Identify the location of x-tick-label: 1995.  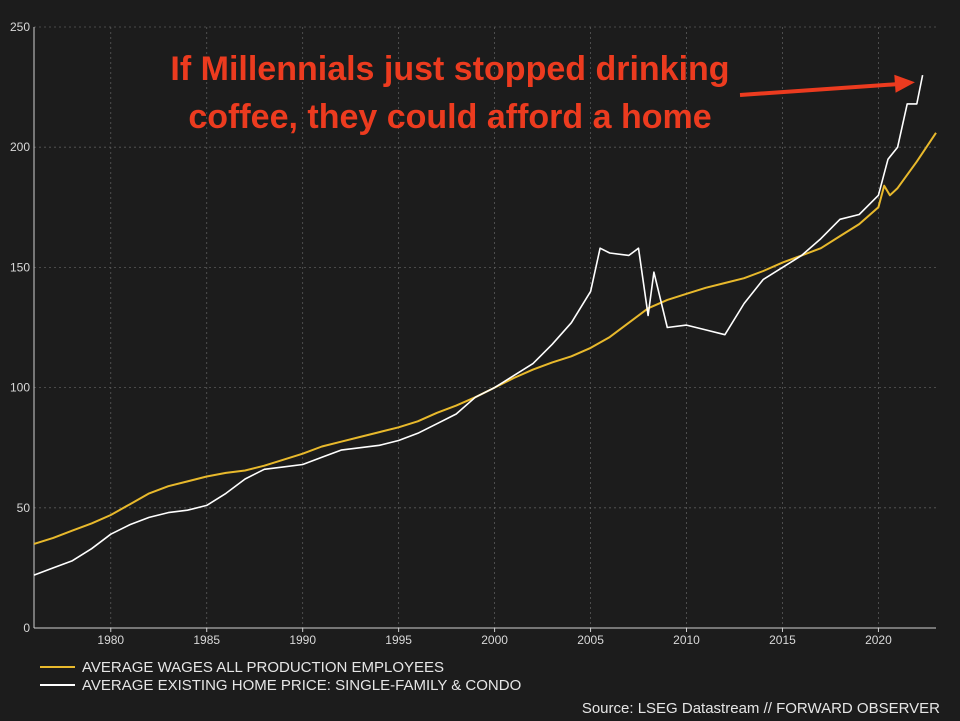
(398, 640).